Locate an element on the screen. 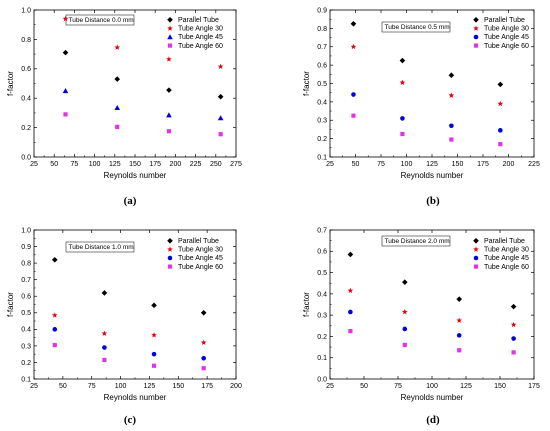  x-tick-label: 150 is located at coordinates (458, 164).